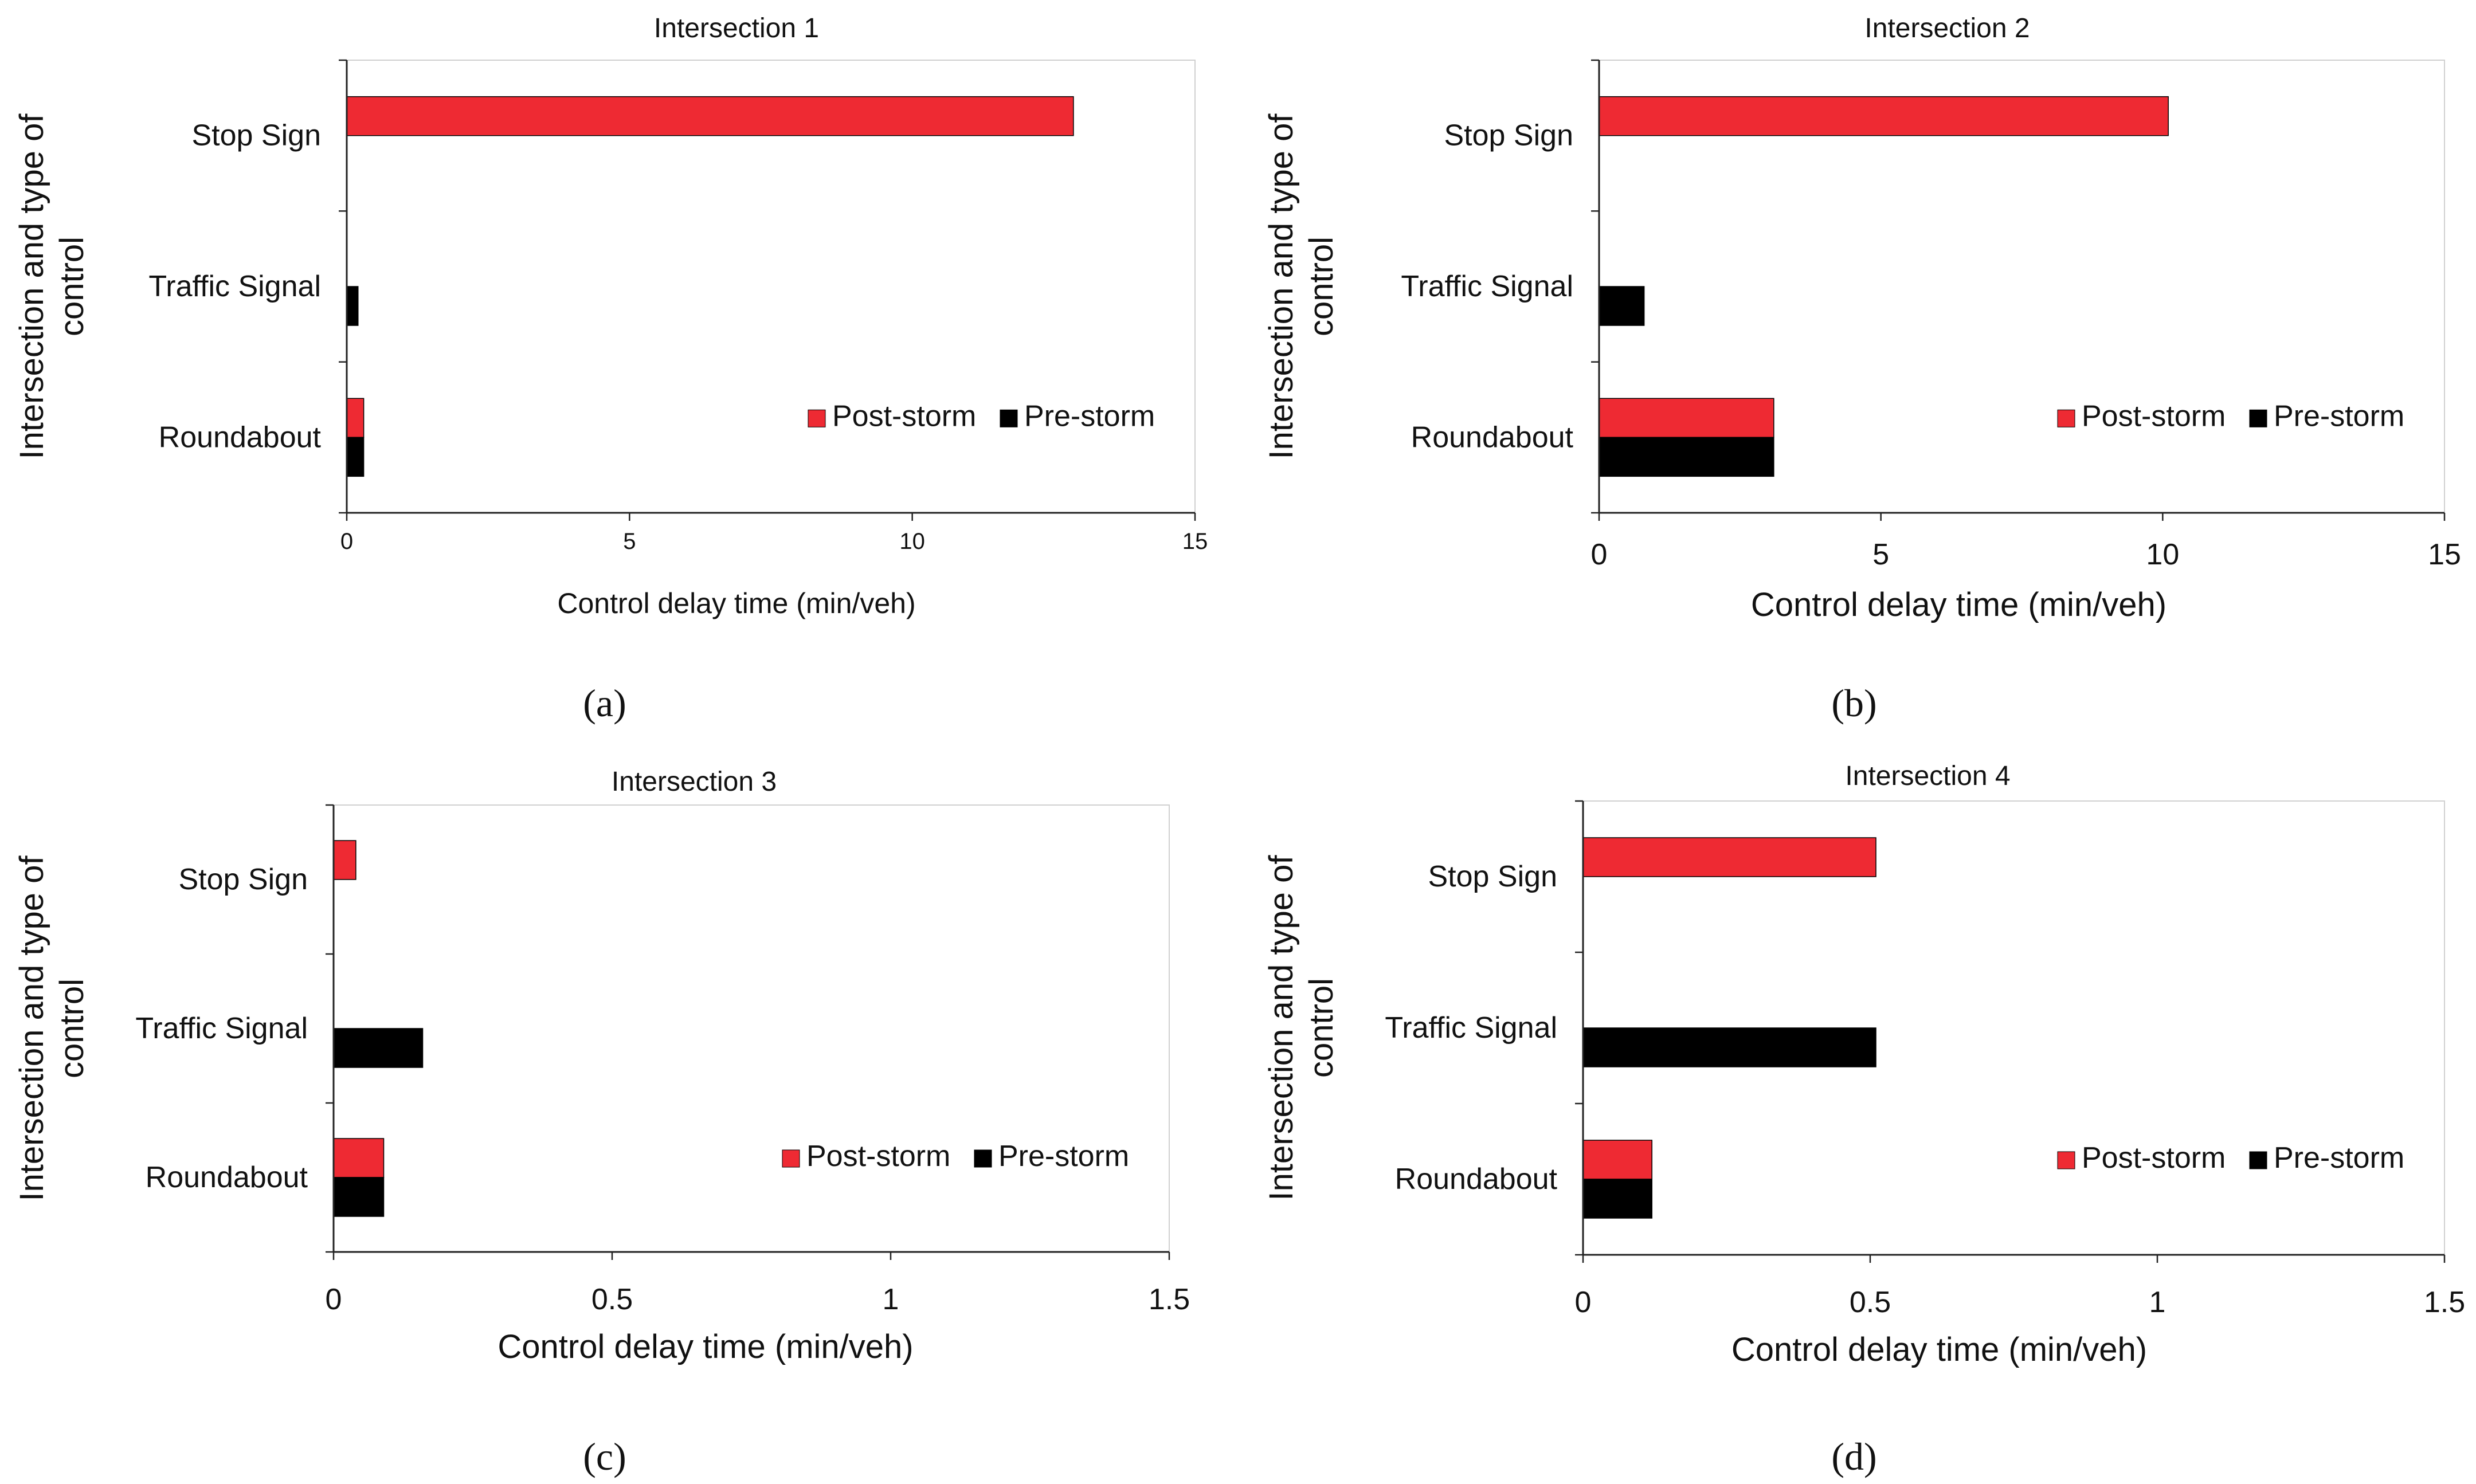  I want to click on chart-title: Intersection 3, so click(694, 782).